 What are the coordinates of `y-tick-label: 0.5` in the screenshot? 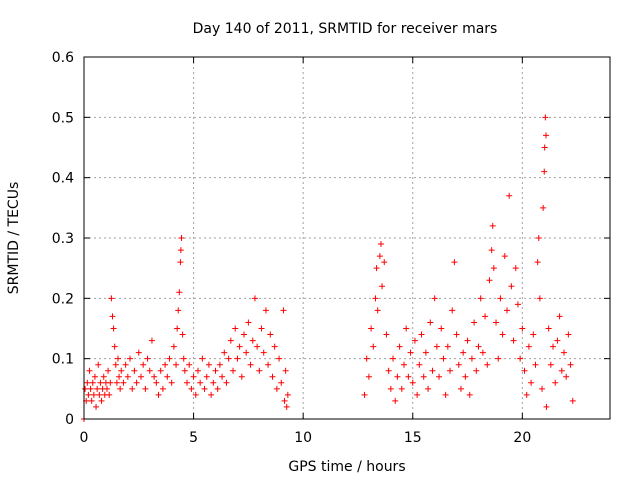 It's located at (63, 118).